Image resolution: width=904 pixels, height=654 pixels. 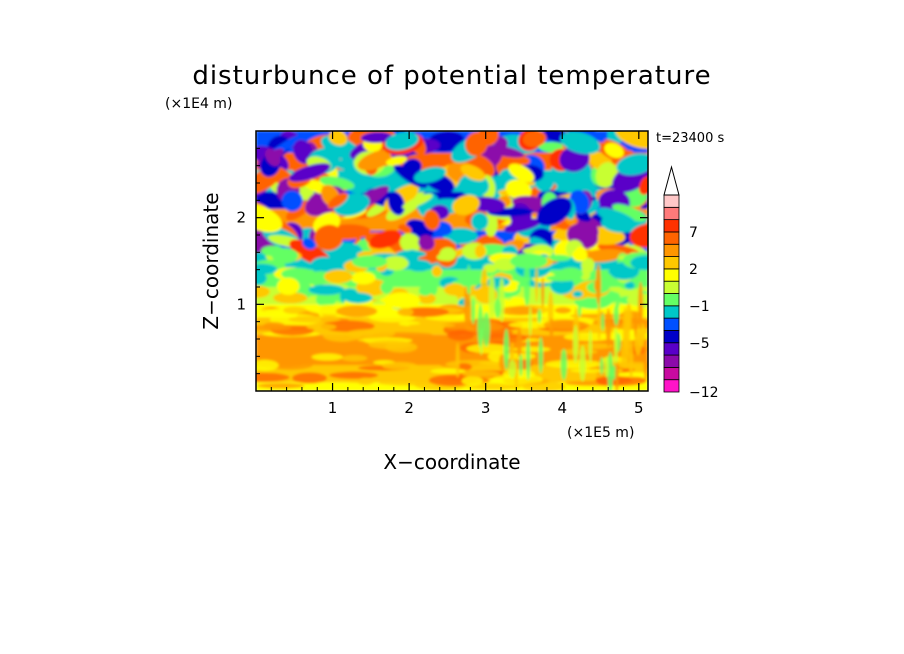 What do you see at coordinates (693, 233) in the screenshot?
I see `colorbar-label: 7` at bounding box center [693, 233].